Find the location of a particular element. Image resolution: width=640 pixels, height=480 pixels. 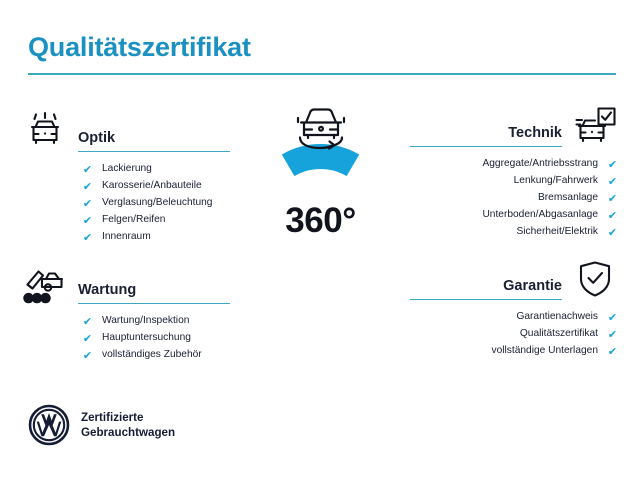

list-item: ✔ Verglasung/Beleuchtung is located at coordinates (156, 203).